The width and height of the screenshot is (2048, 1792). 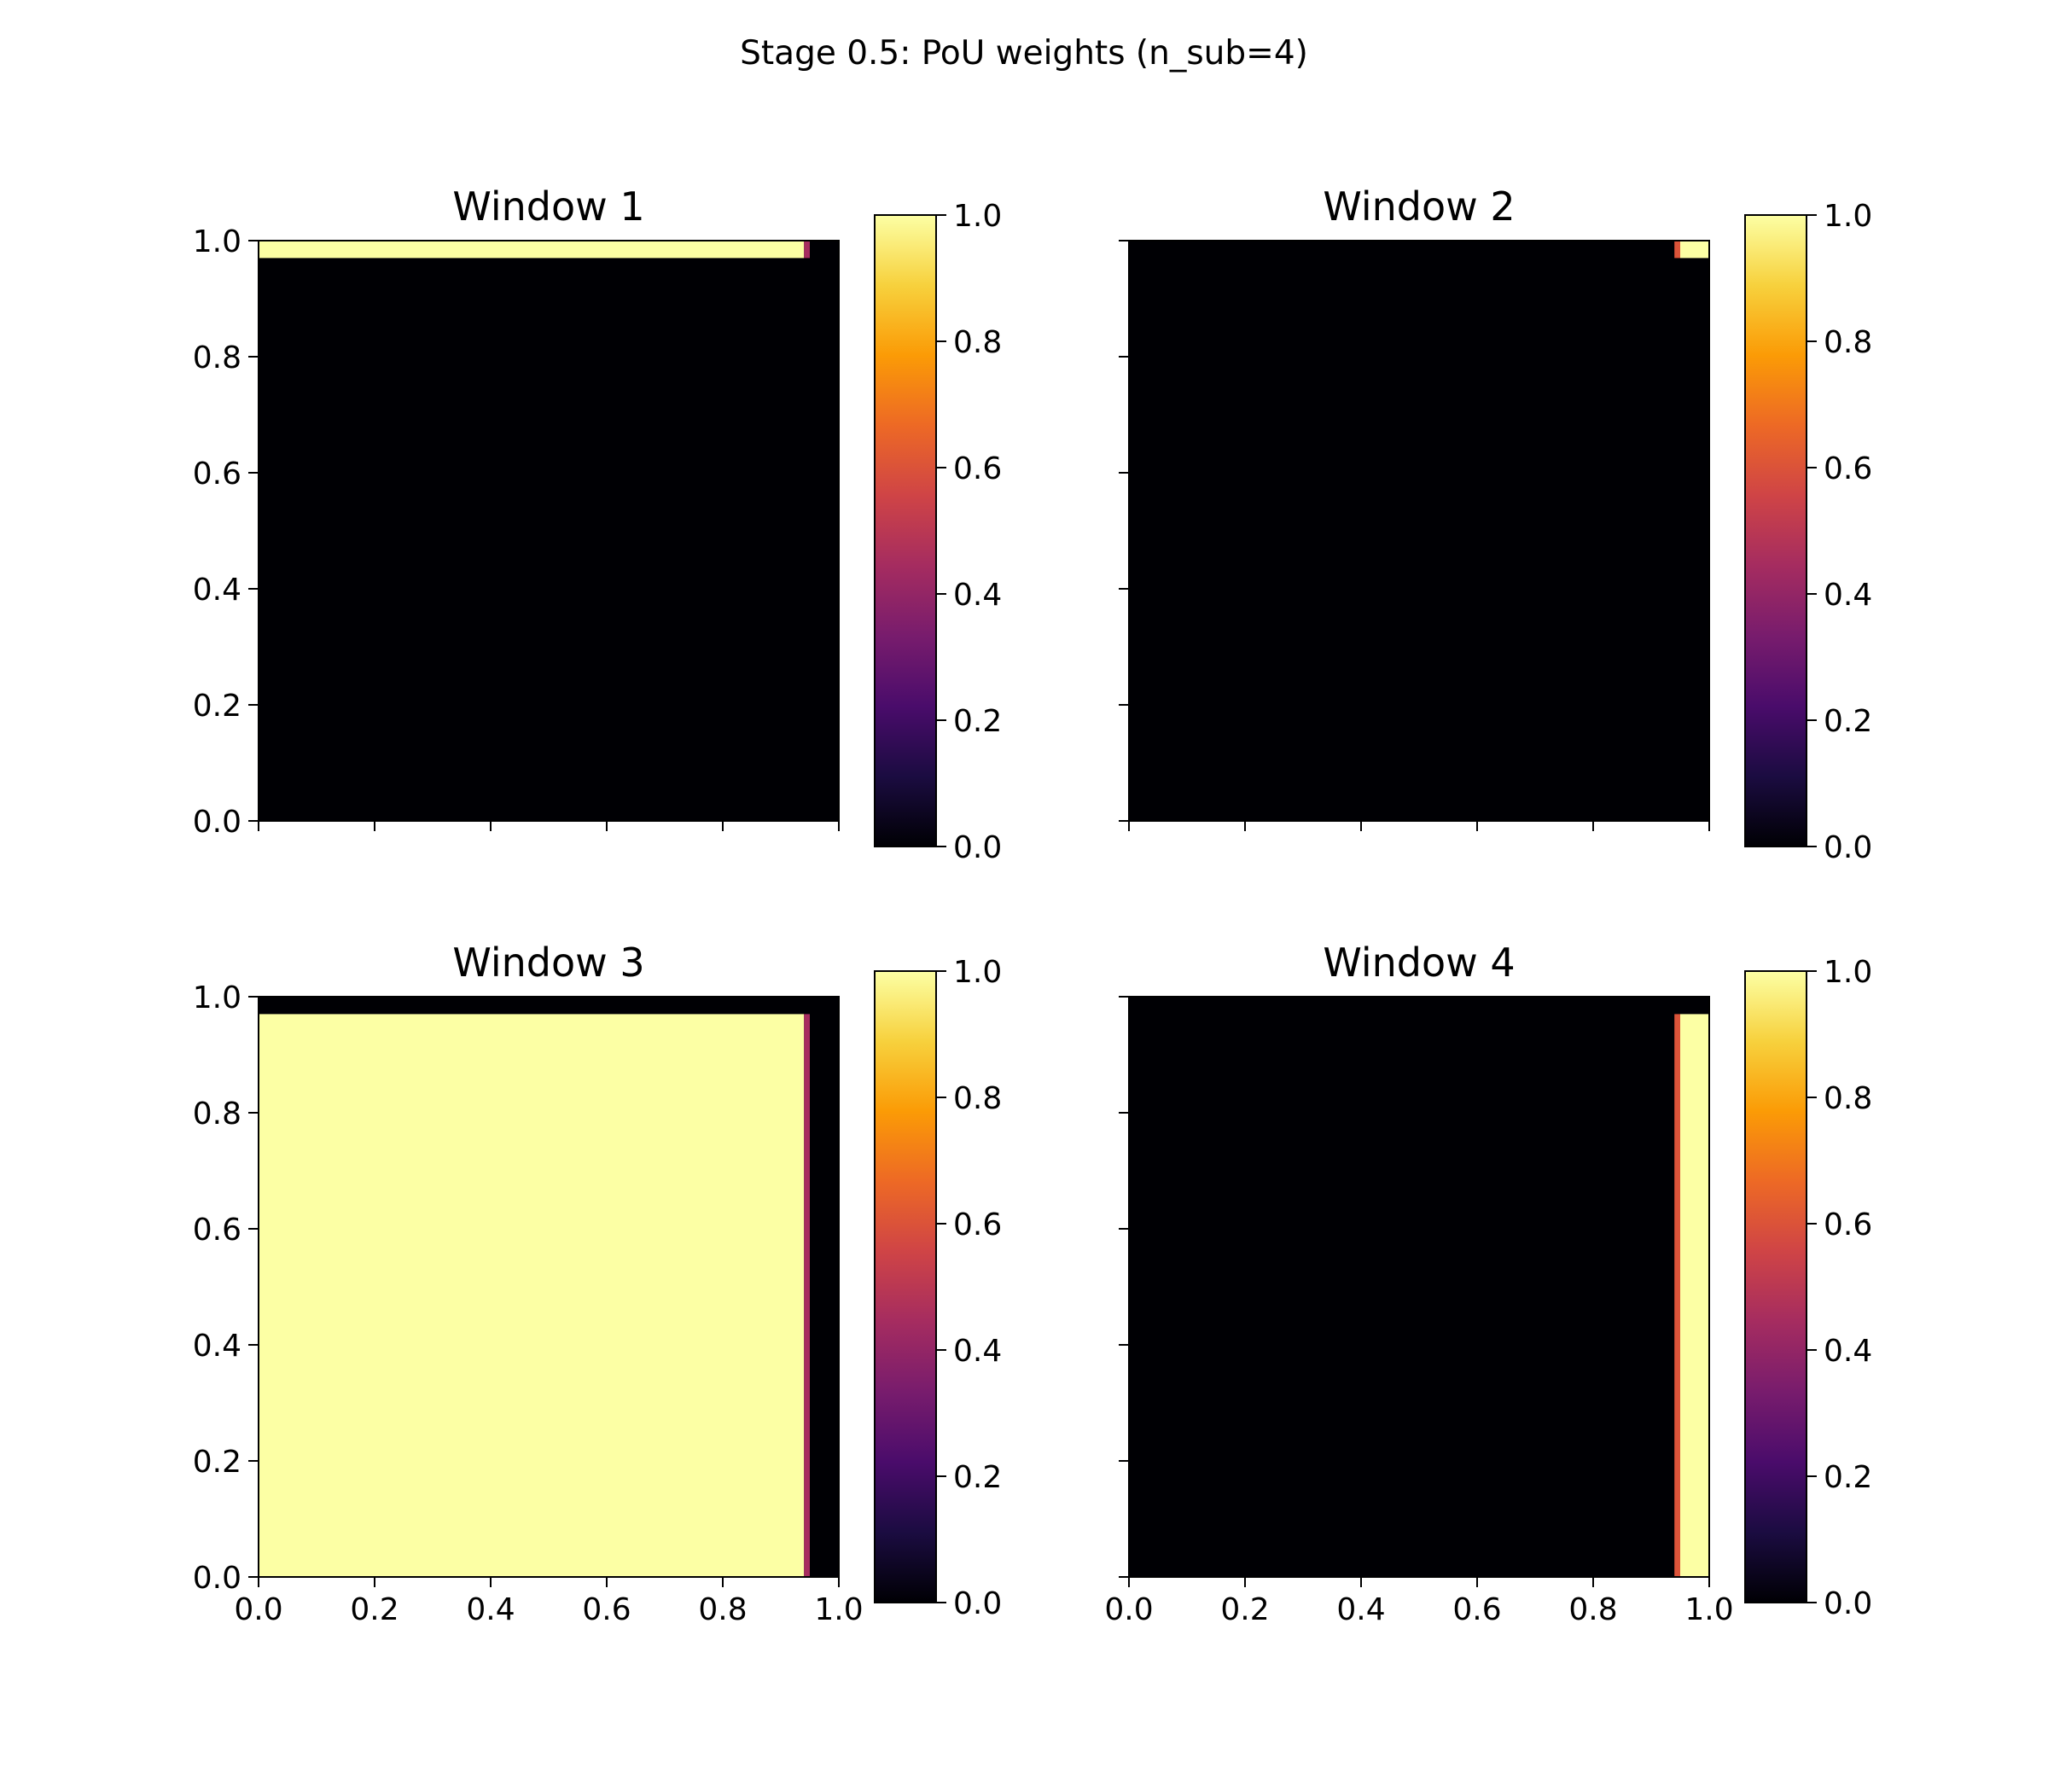 I want to click on panel-title: Window 4, so click(x=1419, y=963).